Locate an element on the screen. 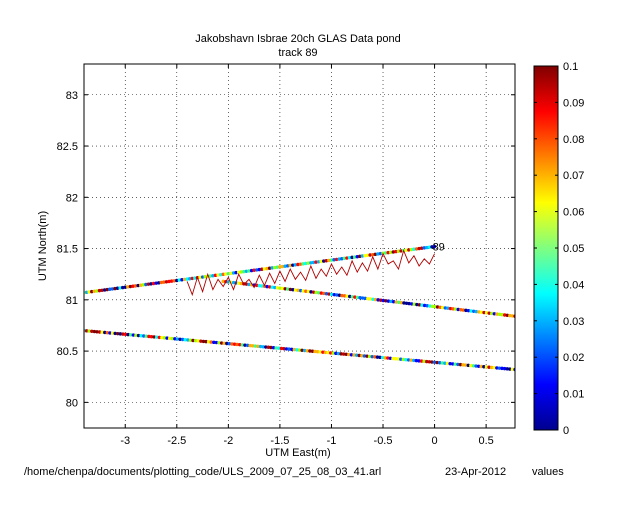 The height and width of the screenshot is (512, 640). x-tick-label: -2 is located at coordinates (228, 441).